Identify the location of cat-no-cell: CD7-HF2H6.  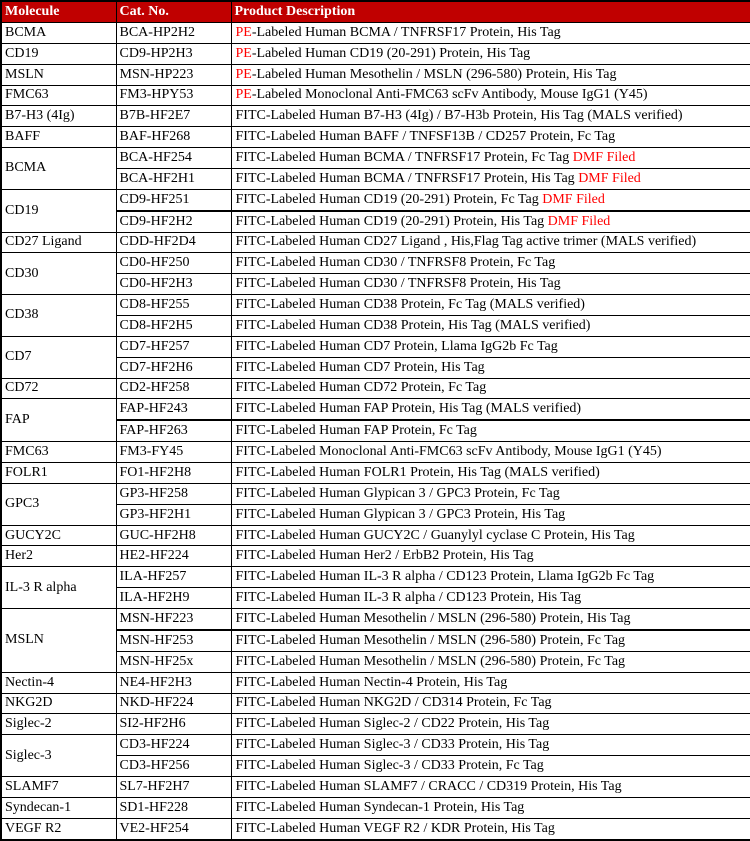
(173, 367).